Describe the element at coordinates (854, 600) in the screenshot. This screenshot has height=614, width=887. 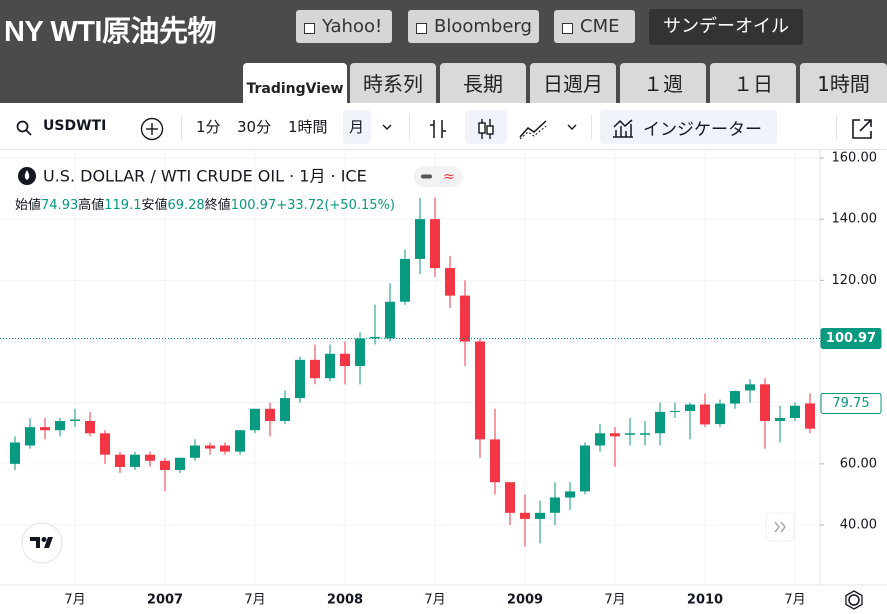
I see `settings-ring` at that location.